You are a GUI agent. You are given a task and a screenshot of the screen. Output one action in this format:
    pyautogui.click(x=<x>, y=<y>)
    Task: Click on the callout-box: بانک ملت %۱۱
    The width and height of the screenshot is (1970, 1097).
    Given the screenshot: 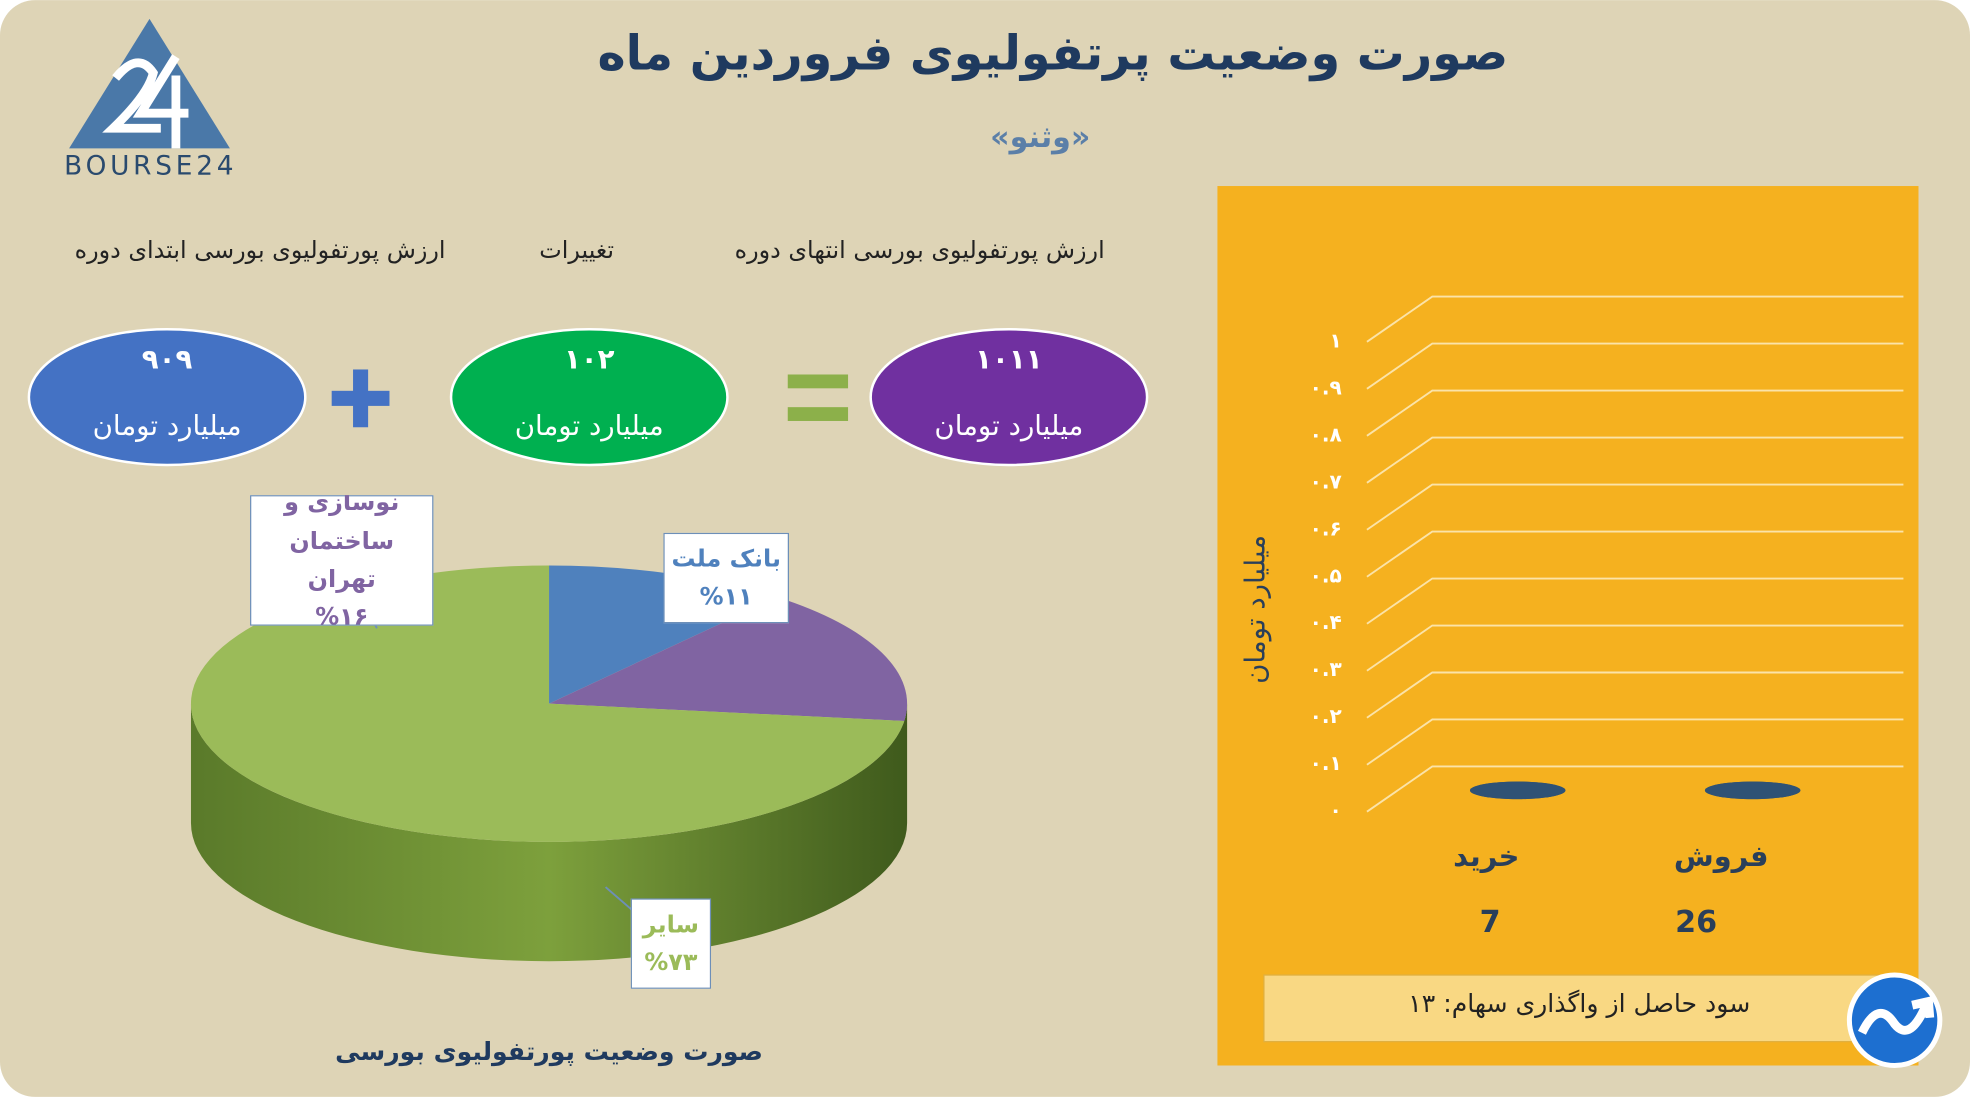 What is the action you would take?
    pyautogui.click(x=726, y=578)
    